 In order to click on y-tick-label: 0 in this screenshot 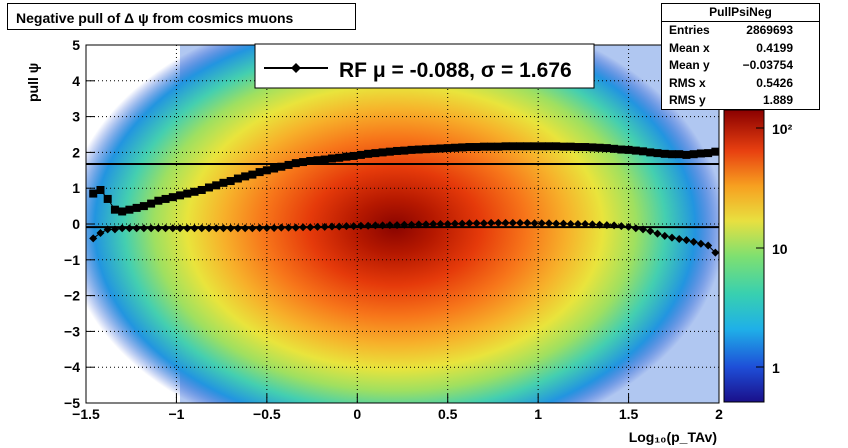, I will do `click(76, 224)`.